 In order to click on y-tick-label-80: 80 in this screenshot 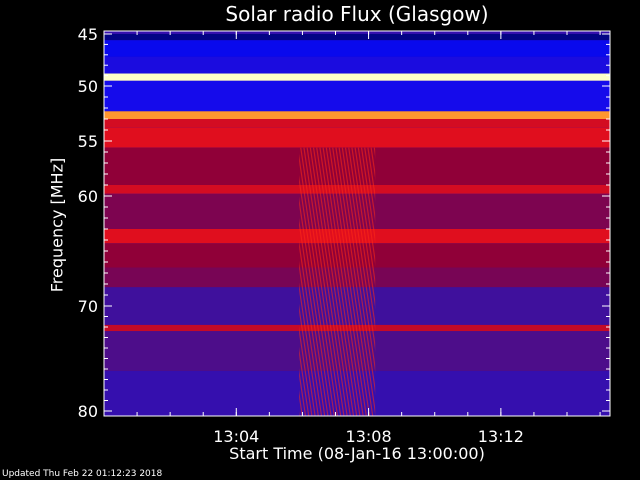, I will do `click(88, 411)`.